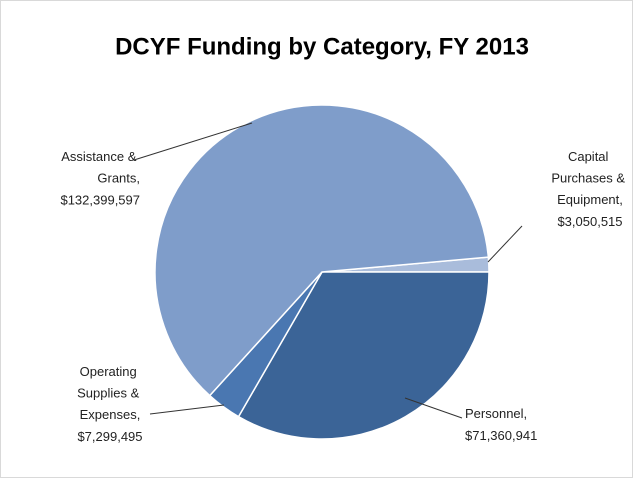 The height and width of the screenshot is (478, 633). Describe the element at coordinates (322, 46) in the screenshot. I see `chart-title: DCYF Funding by Category, FY 2013` at that location.